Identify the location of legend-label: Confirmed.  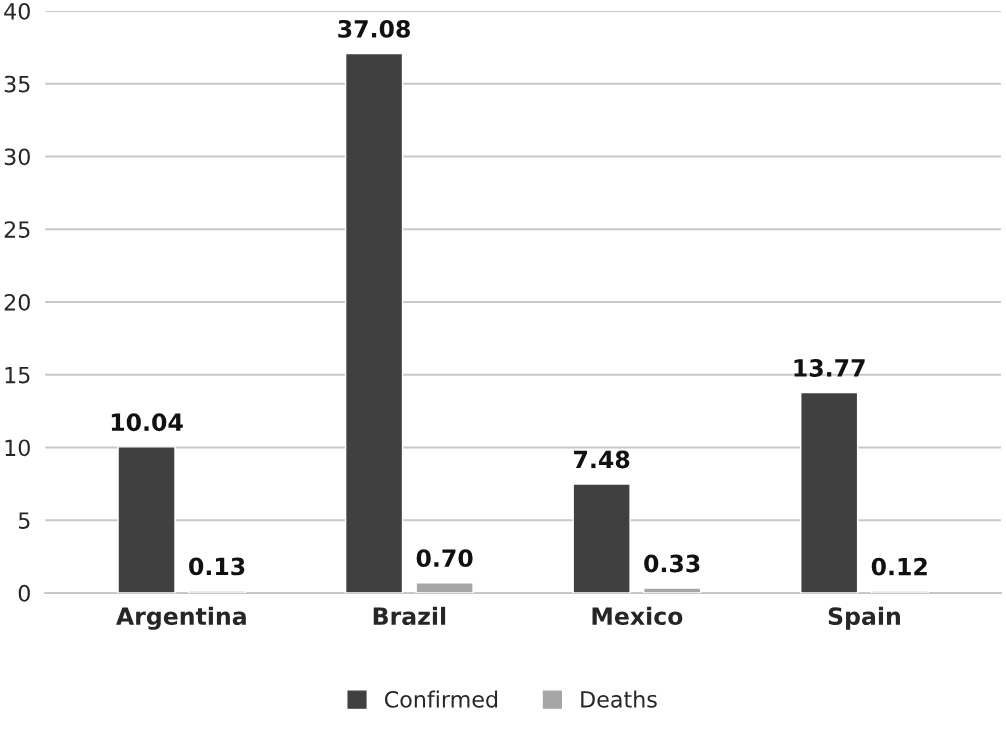
(441, 699).